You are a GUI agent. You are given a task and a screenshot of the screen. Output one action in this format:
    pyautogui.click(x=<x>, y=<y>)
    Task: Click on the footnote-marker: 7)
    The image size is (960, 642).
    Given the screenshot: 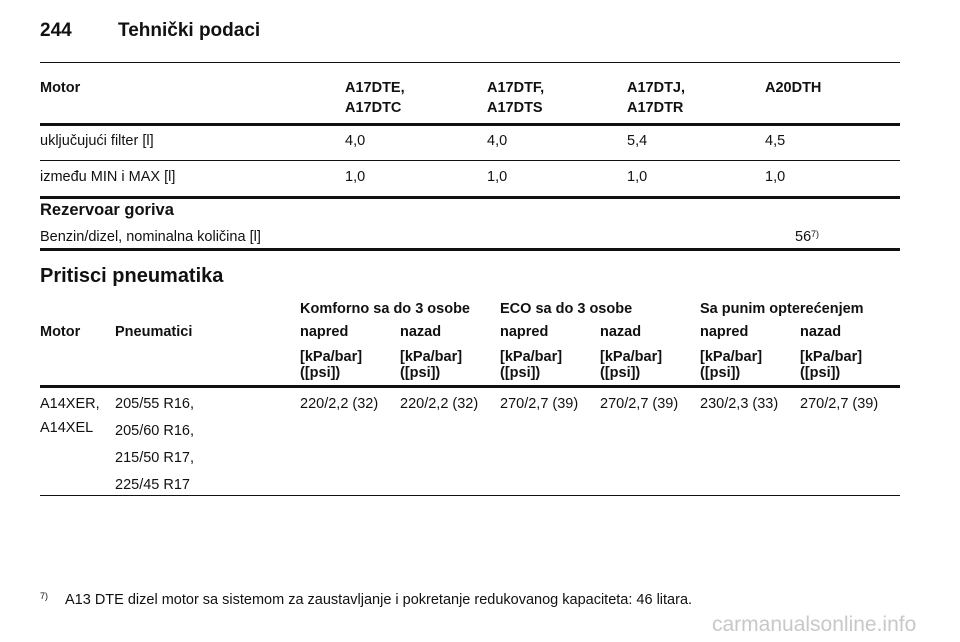 What is the action you would take?
    pyautogui.click(x=44, y=596)
    